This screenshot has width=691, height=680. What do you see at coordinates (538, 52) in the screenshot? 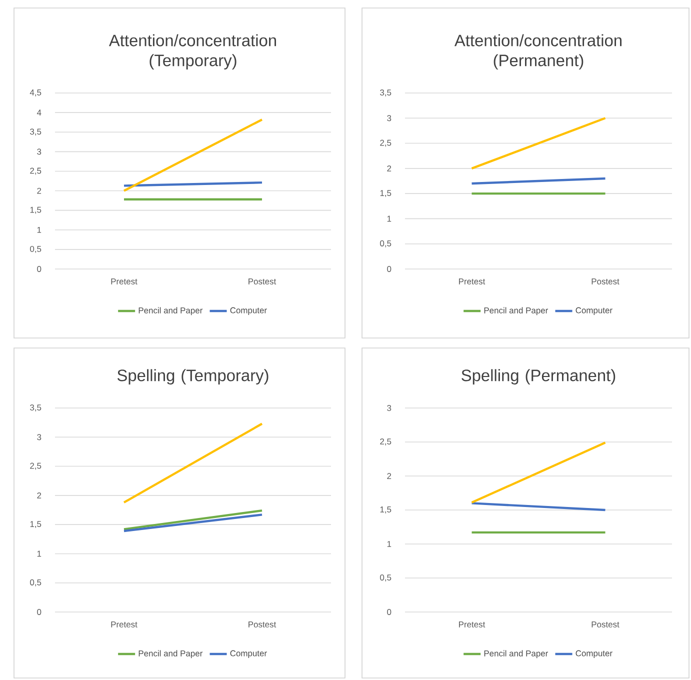
I see `chart-title: Attention/concentration (Permanent)` at bounding box center [538, 52].